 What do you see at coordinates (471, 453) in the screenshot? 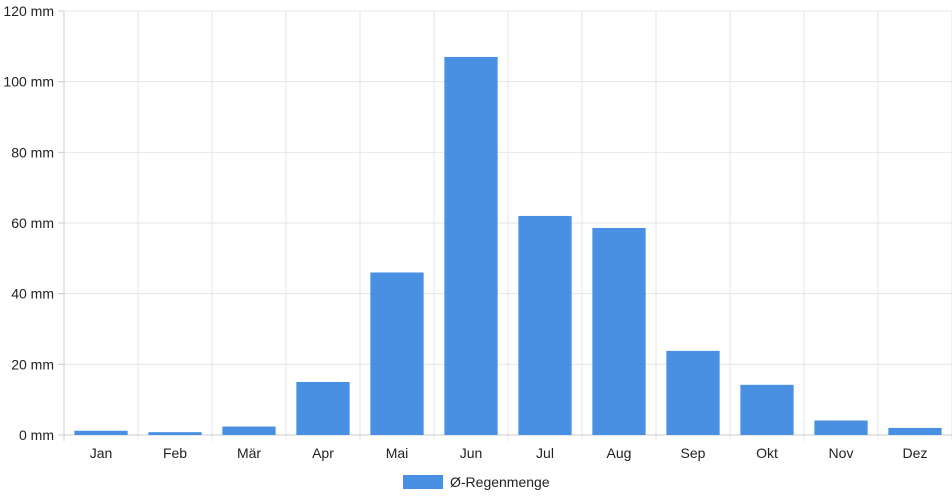
I see `xtick-label: Jun` at bounding box center [471, 453].